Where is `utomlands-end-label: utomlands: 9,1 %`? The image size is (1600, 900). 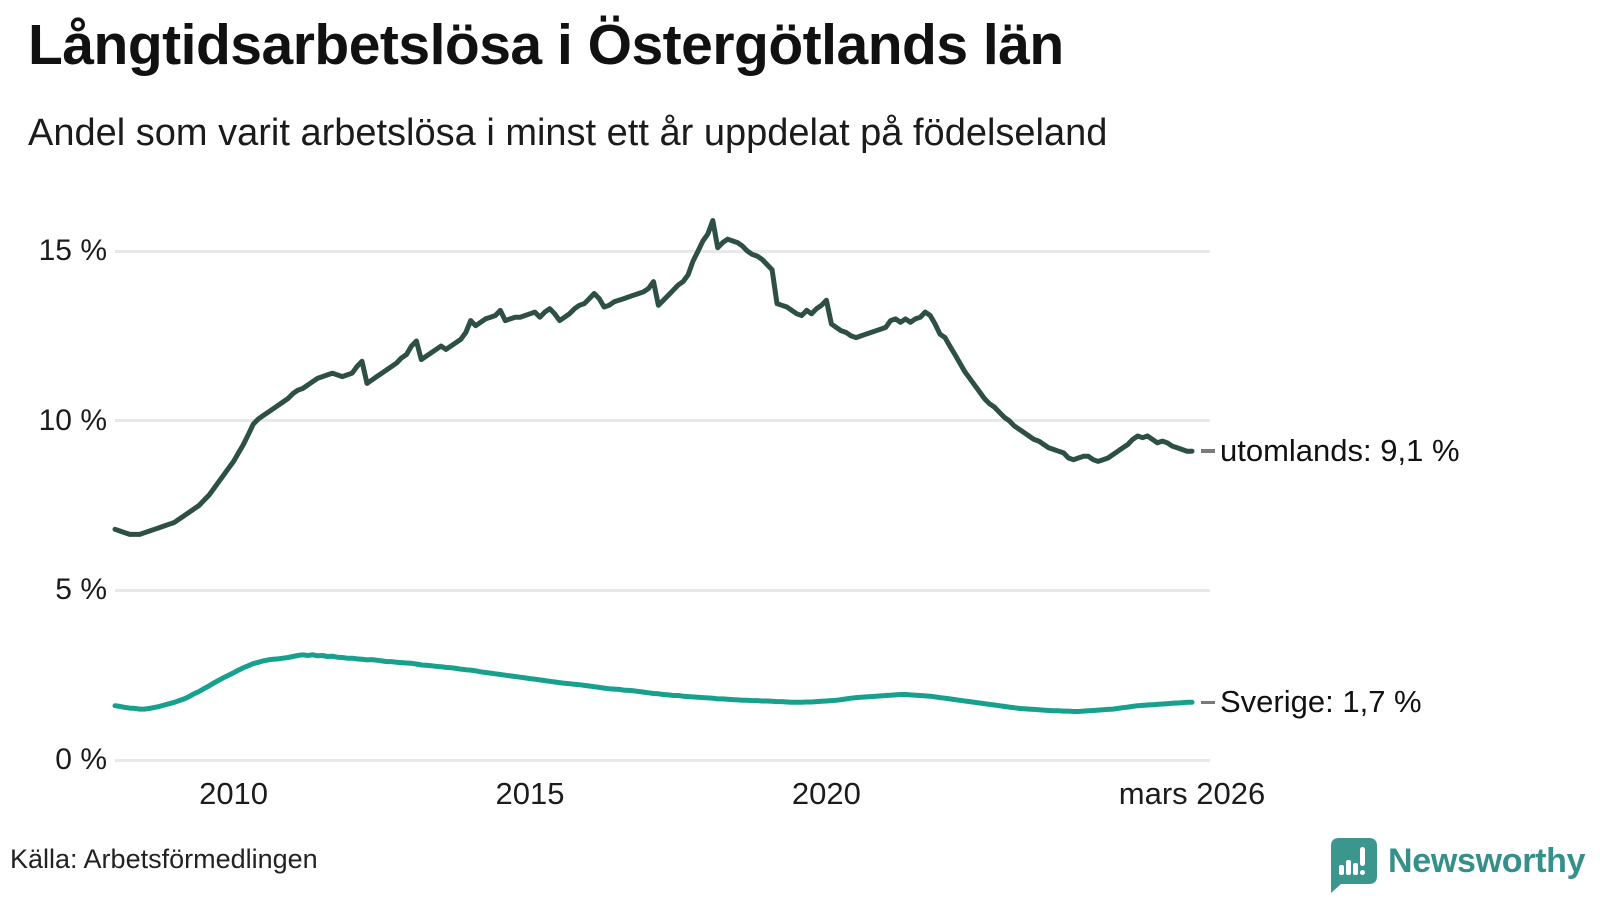 utomlands-end-label: utomlands: 9,1 % is located at coordinates (1340, 451).